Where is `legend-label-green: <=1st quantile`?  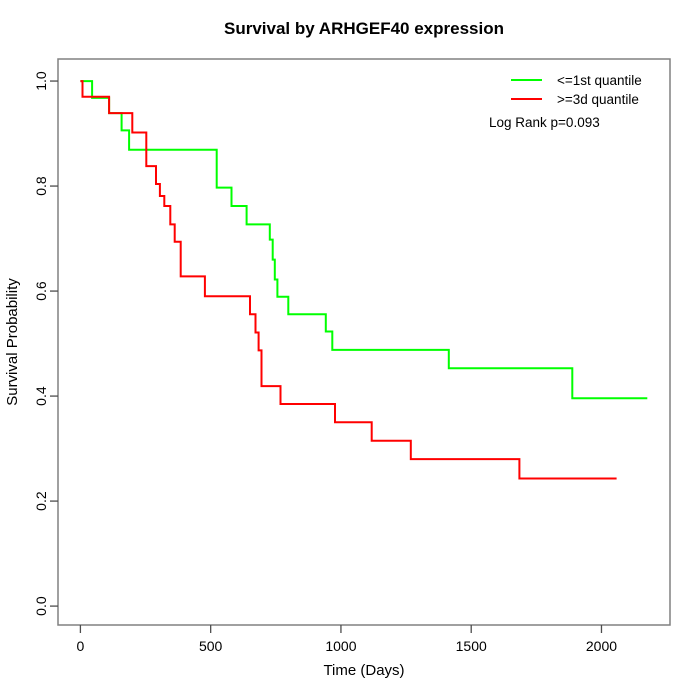
legend-label-green: <=1st quantile is located at coordinates (599, 80).